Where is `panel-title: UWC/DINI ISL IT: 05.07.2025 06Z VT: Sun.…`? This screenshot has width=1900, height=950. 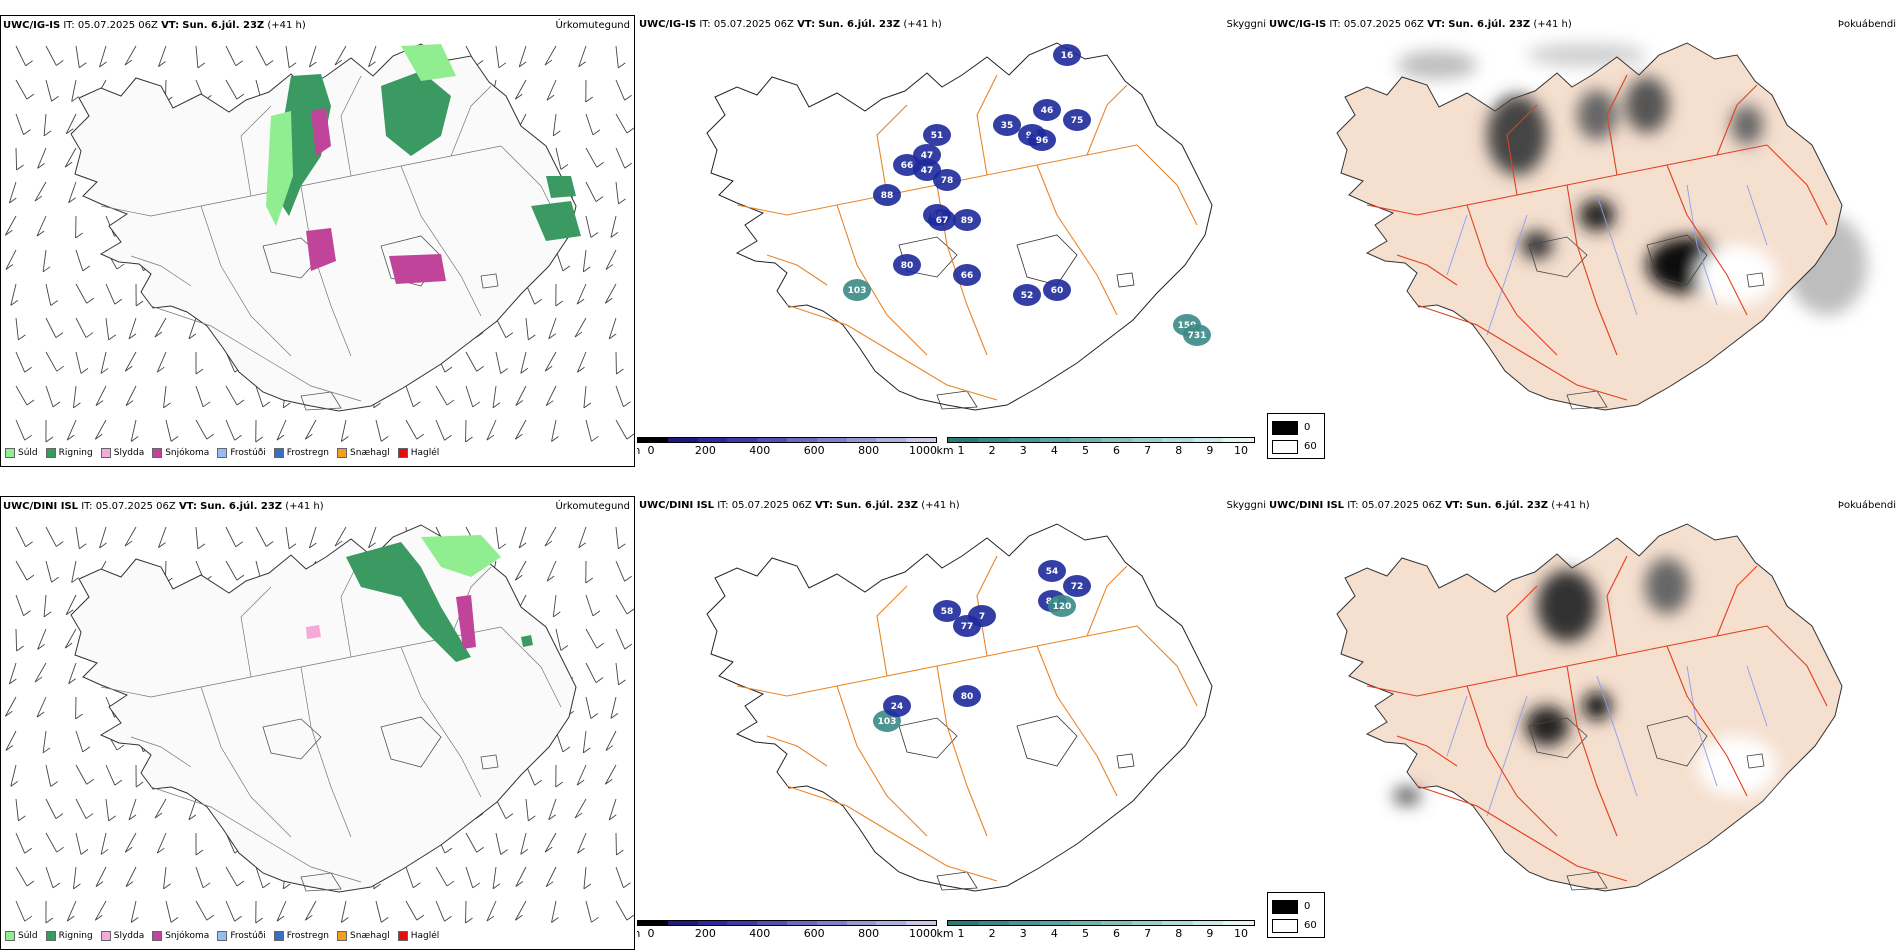
panel-title: UWC/DINI ISL IT: 05.07.2025 06Z VT: Sun.… is located at coordinates (1429, 505).